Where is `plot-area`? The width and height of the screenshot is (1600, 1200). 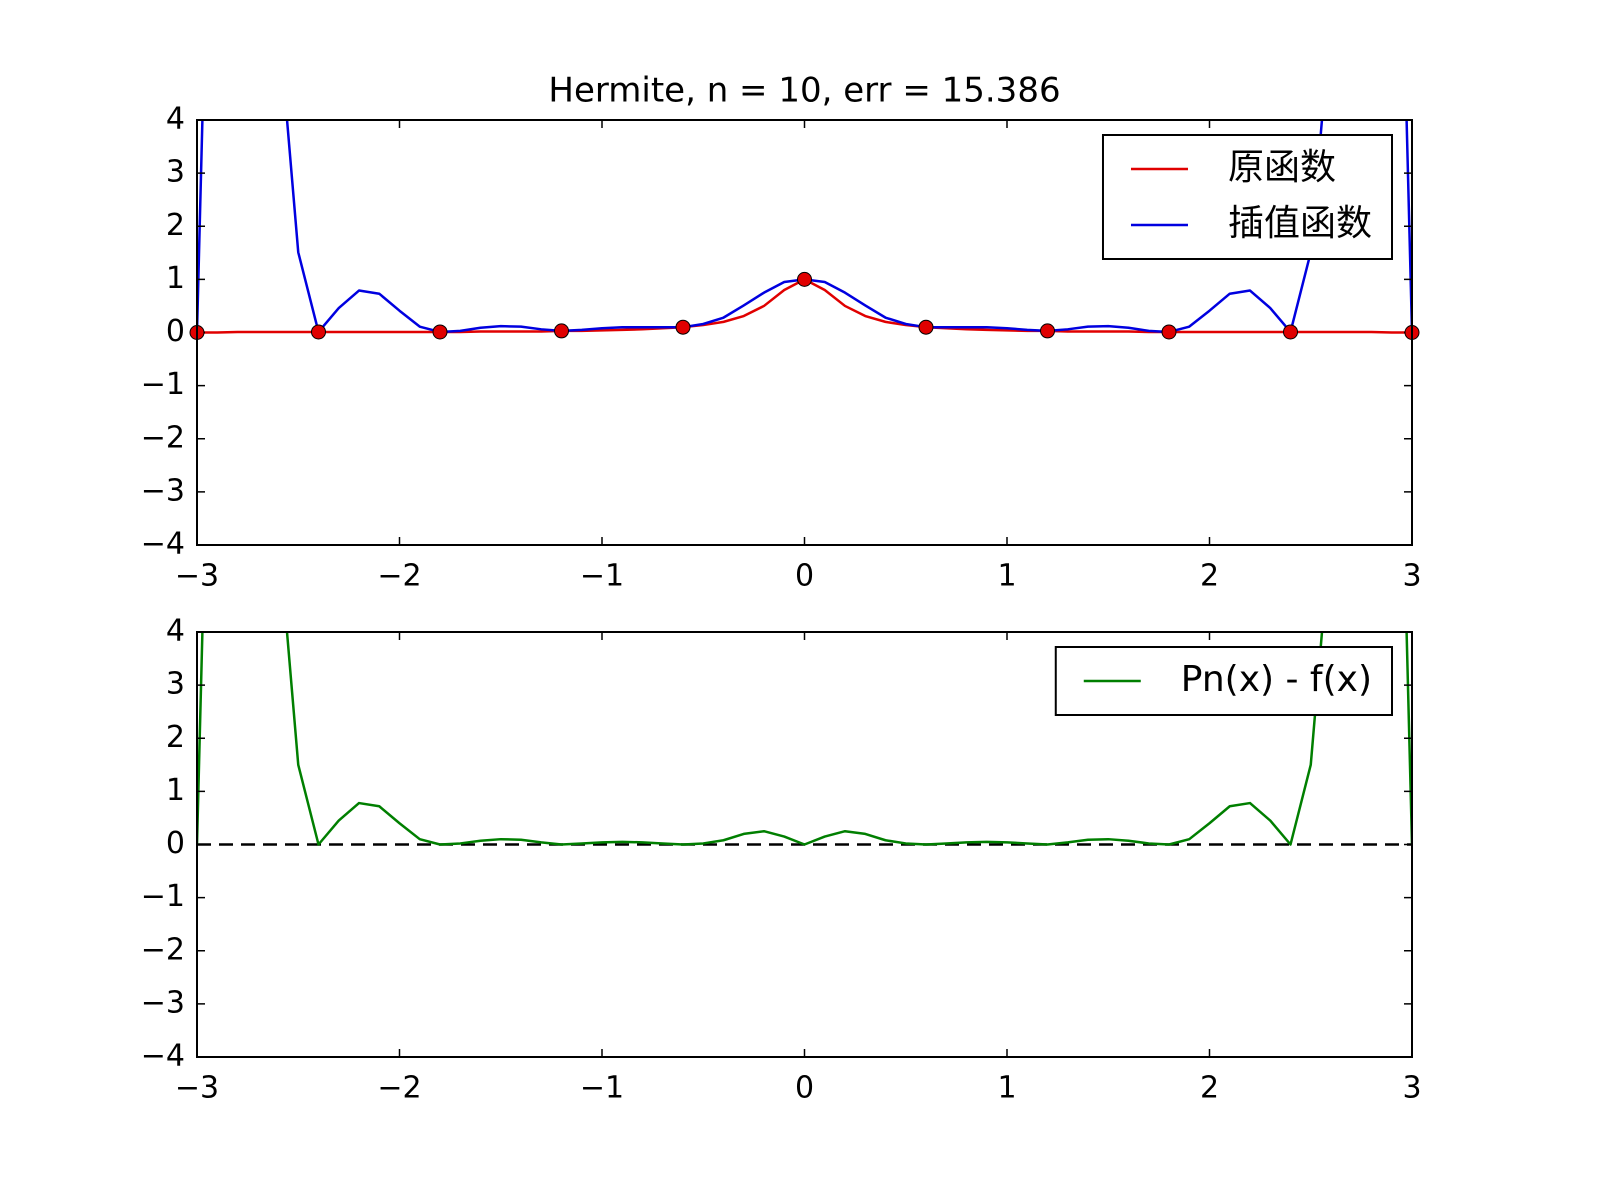 plot-area is located at coordinates (804, 739).